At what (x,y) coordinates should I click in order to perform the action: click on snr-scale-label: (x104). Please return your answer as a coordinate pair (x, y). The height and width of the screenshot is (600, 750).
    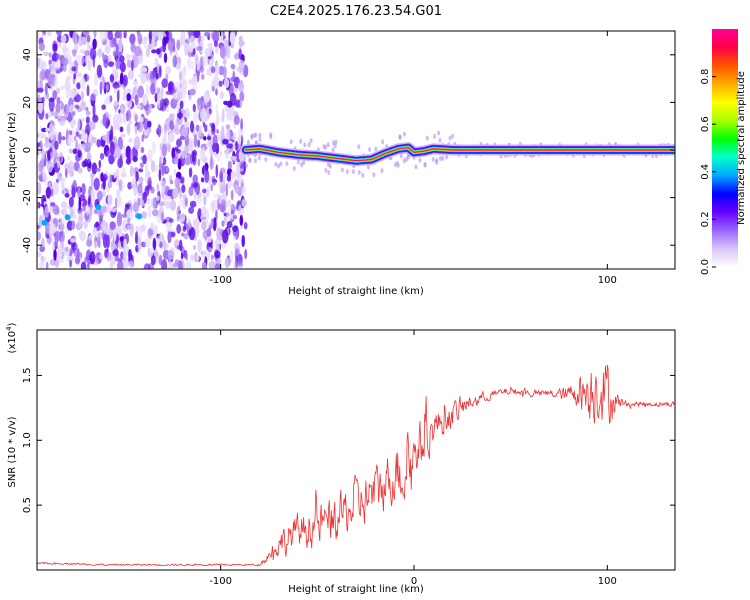
    Looking at the image, I should click on (11, 337).